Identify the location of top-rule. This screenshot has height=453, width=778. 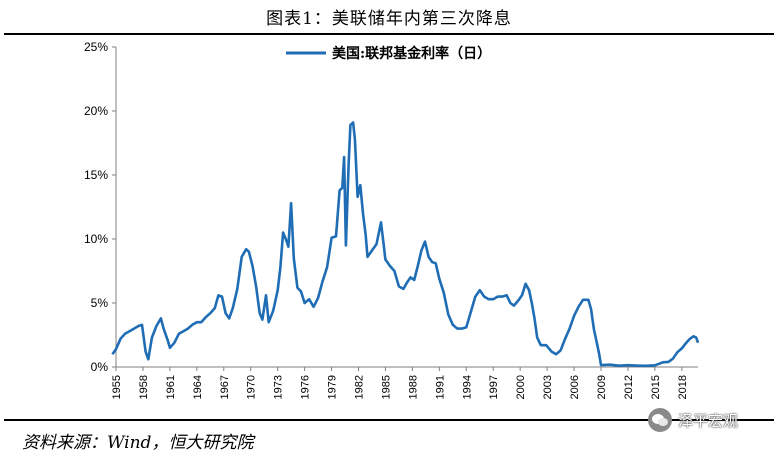
(389, 34).